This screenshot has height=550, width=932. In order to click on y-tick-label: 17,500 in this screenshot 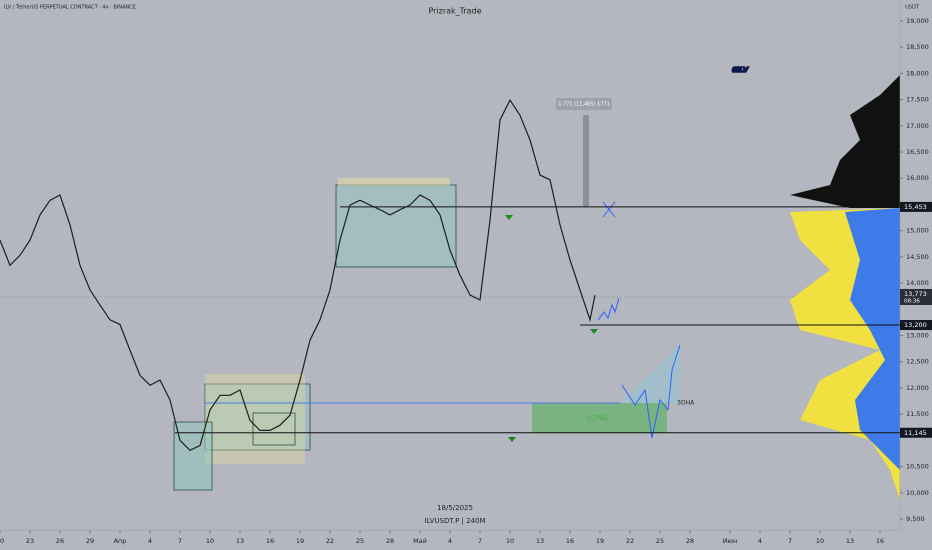, I will do `click(917, 100)`.